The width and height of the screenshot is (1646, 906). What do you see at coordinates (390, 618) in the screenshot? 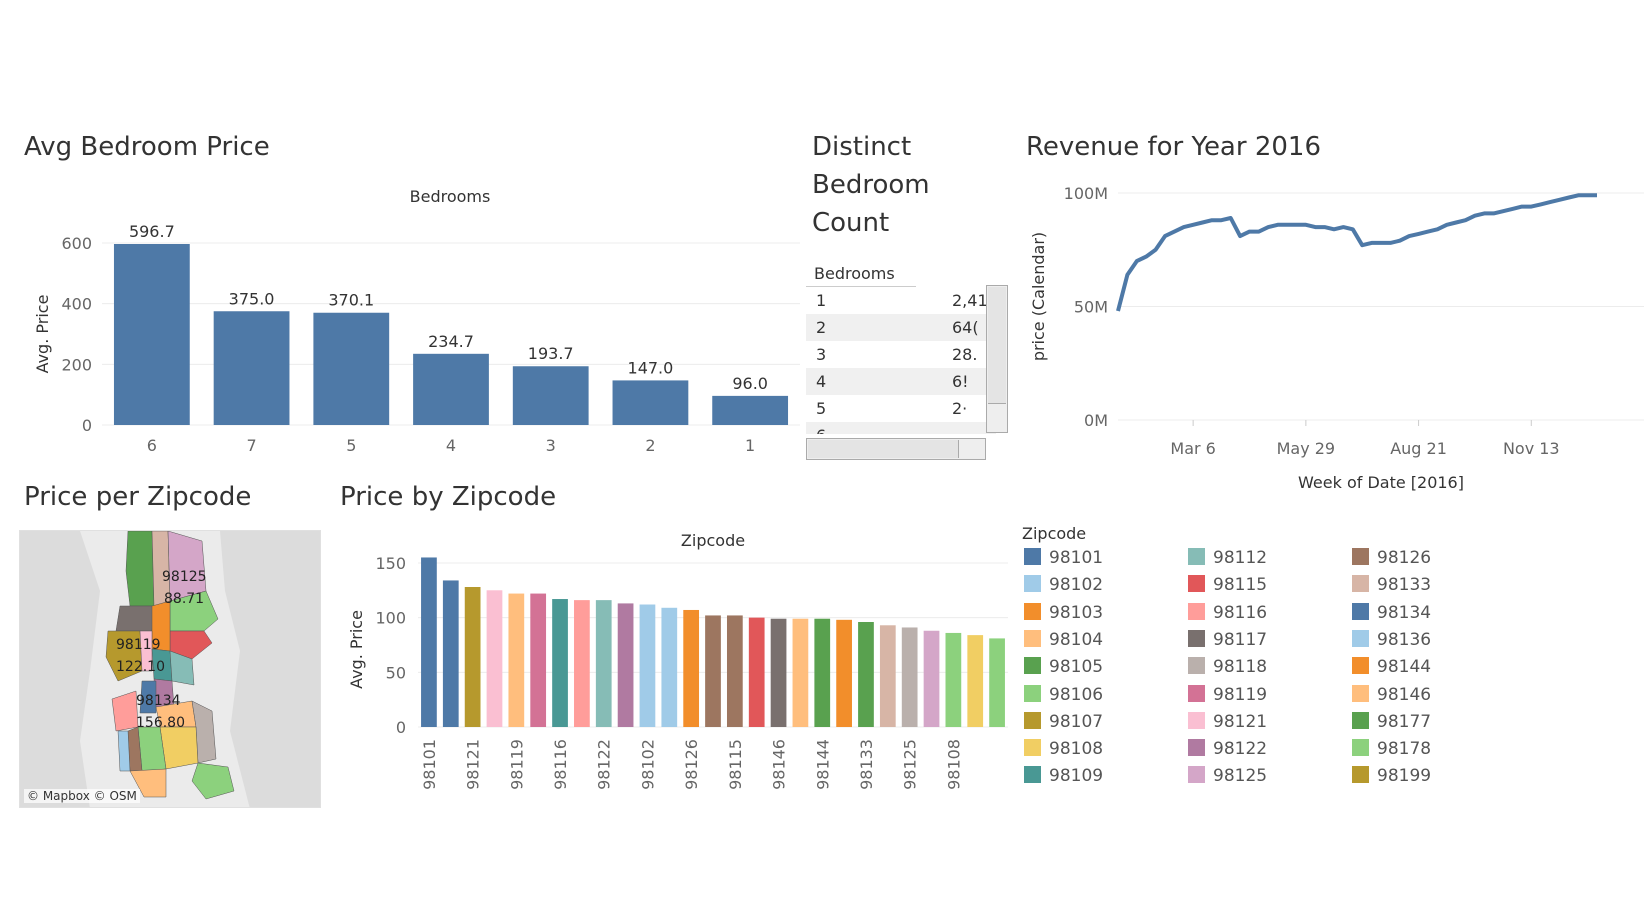
I see `y-tick-label: 100` at bounding box center [390, 618].